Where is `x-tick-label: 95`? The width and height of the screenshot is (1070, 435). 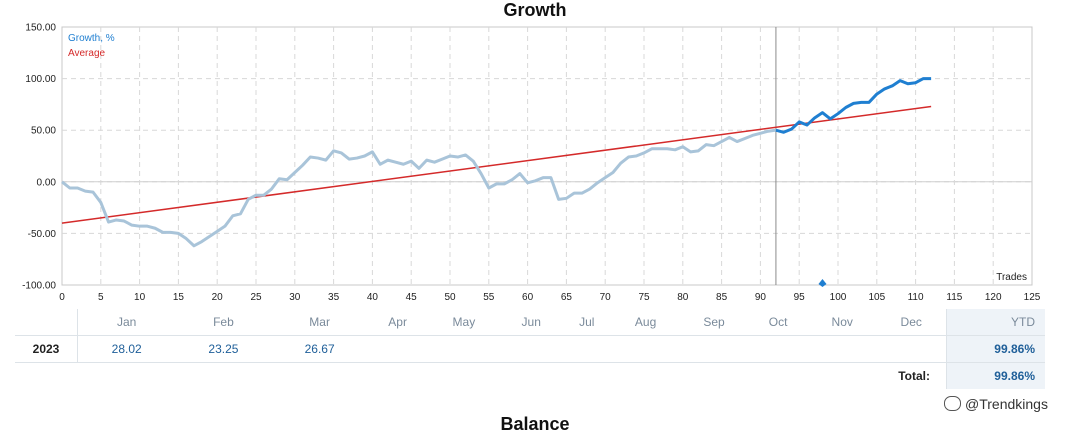
x-tick-label: 95 is located at coordinates (800, 297).